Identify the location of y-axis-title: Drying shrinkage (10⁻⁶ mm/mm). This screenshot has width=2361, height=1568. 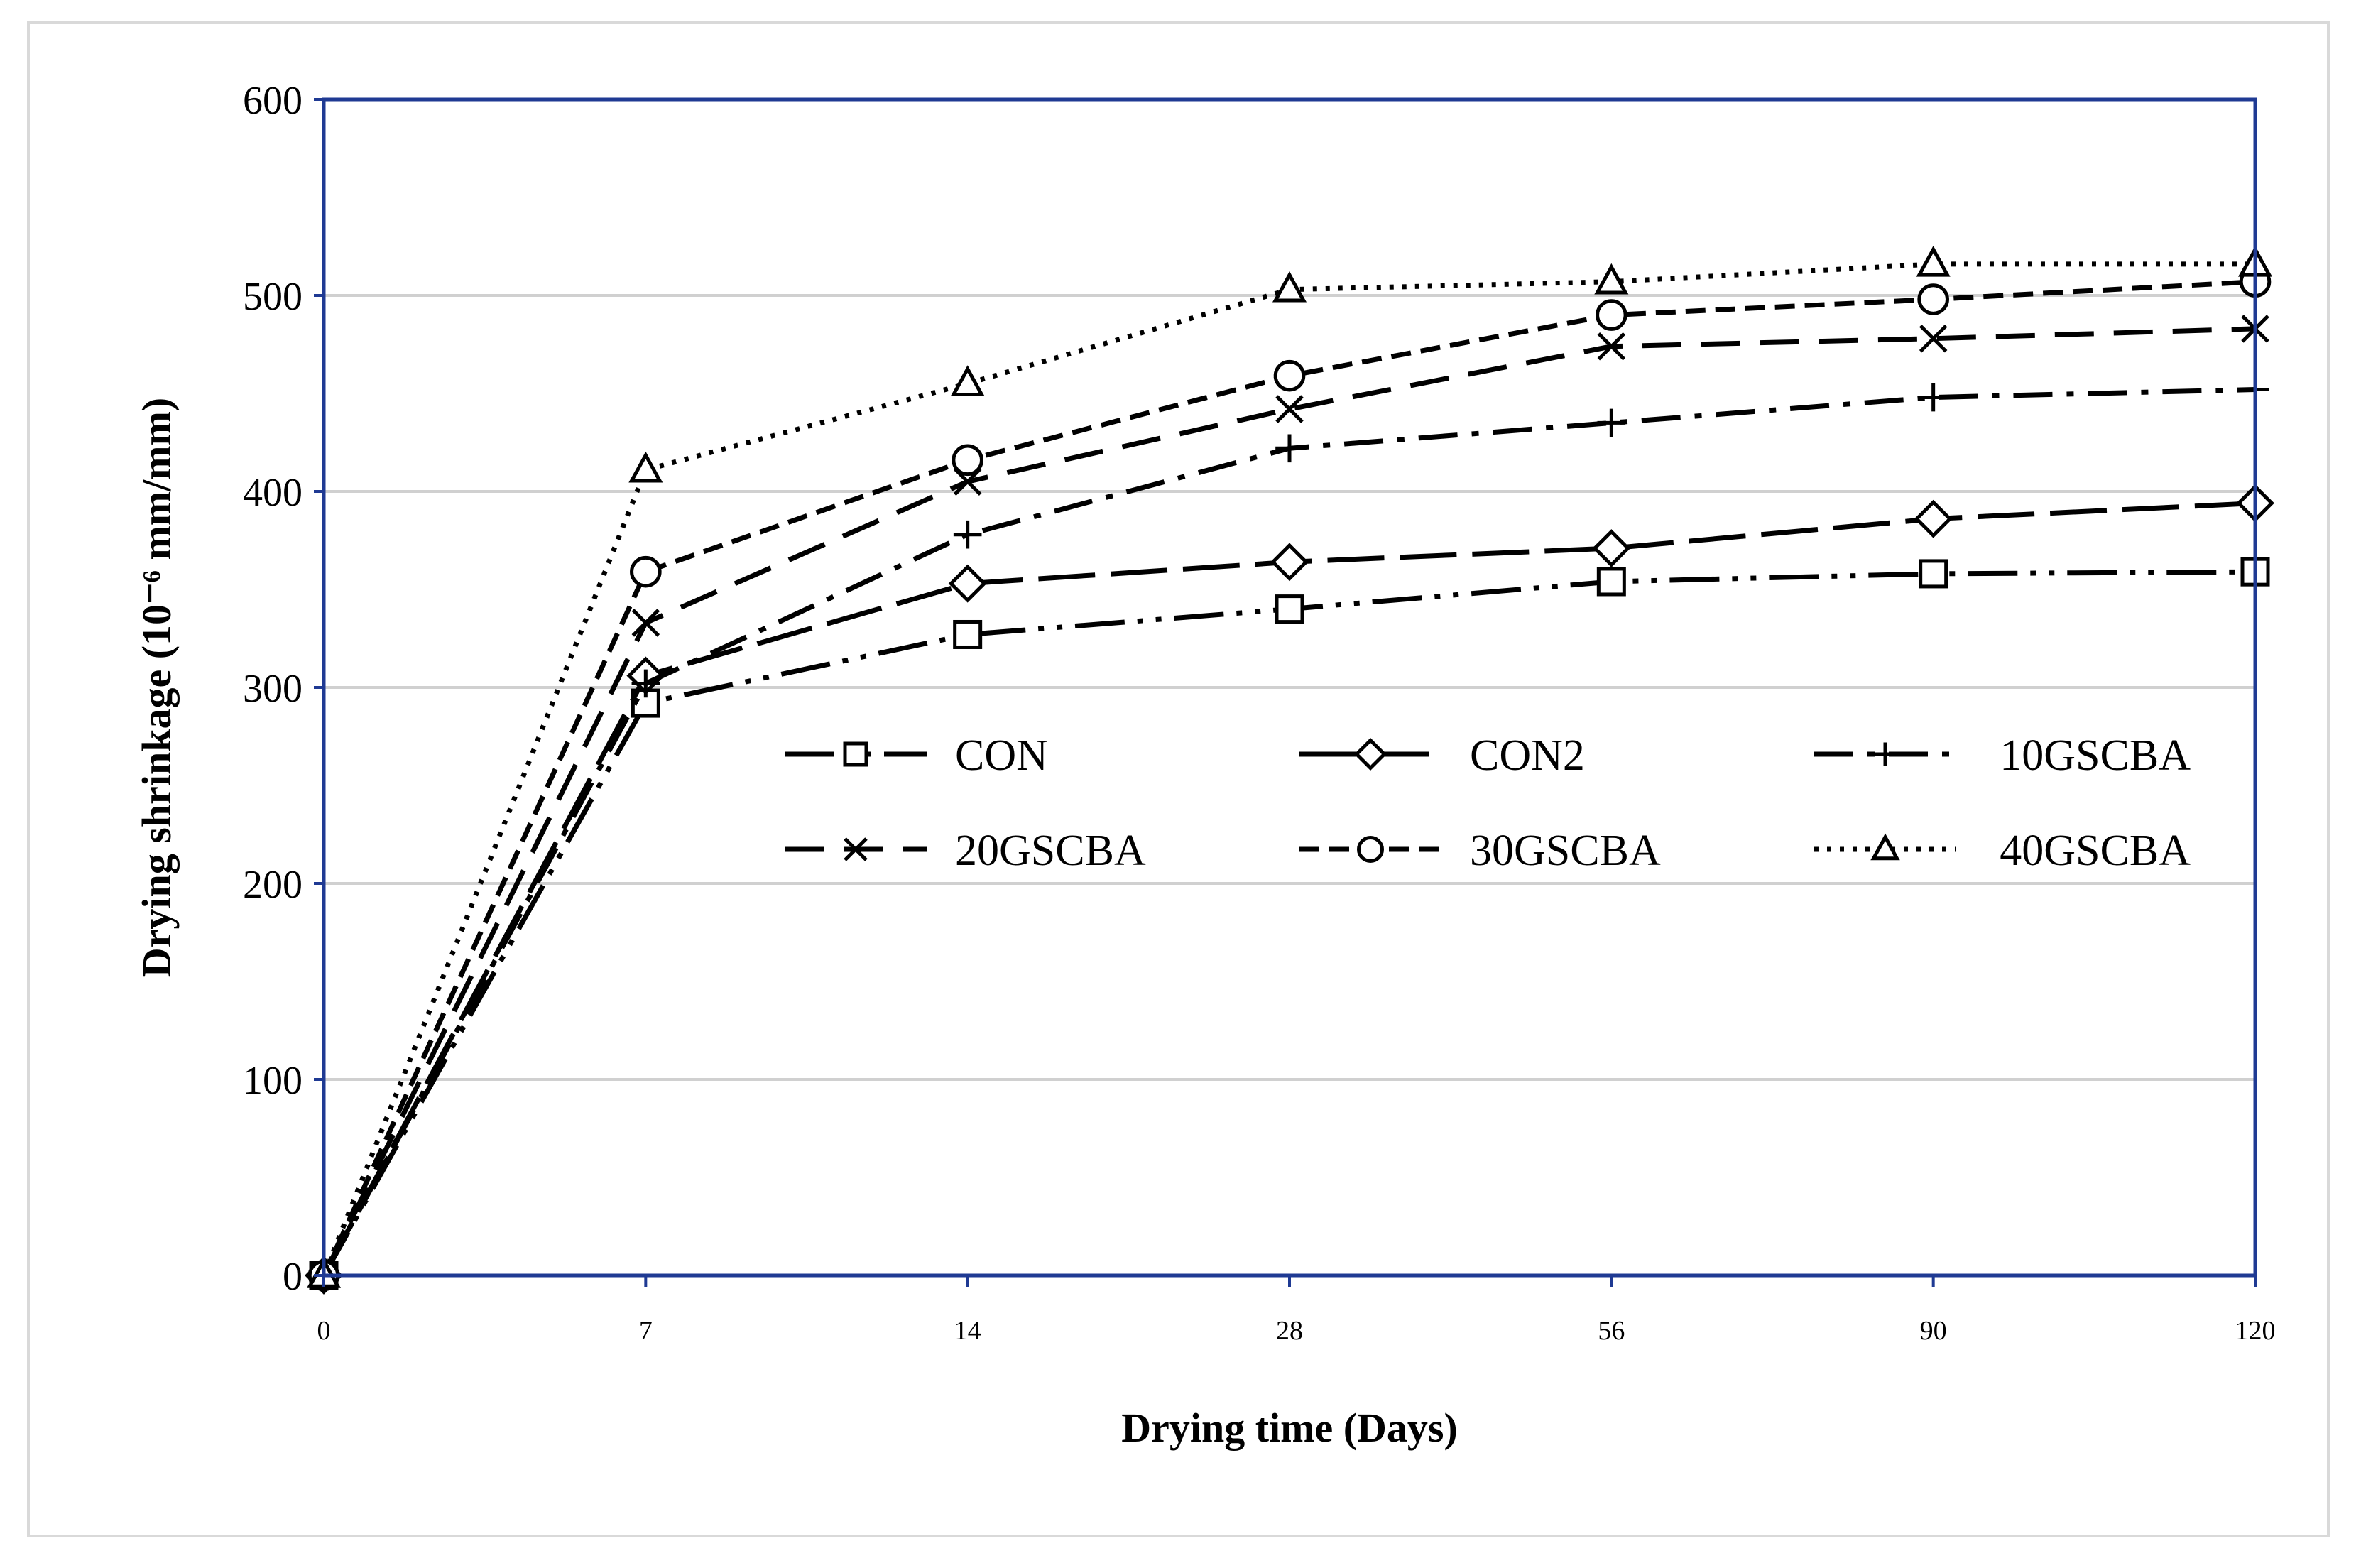
(156, 687).